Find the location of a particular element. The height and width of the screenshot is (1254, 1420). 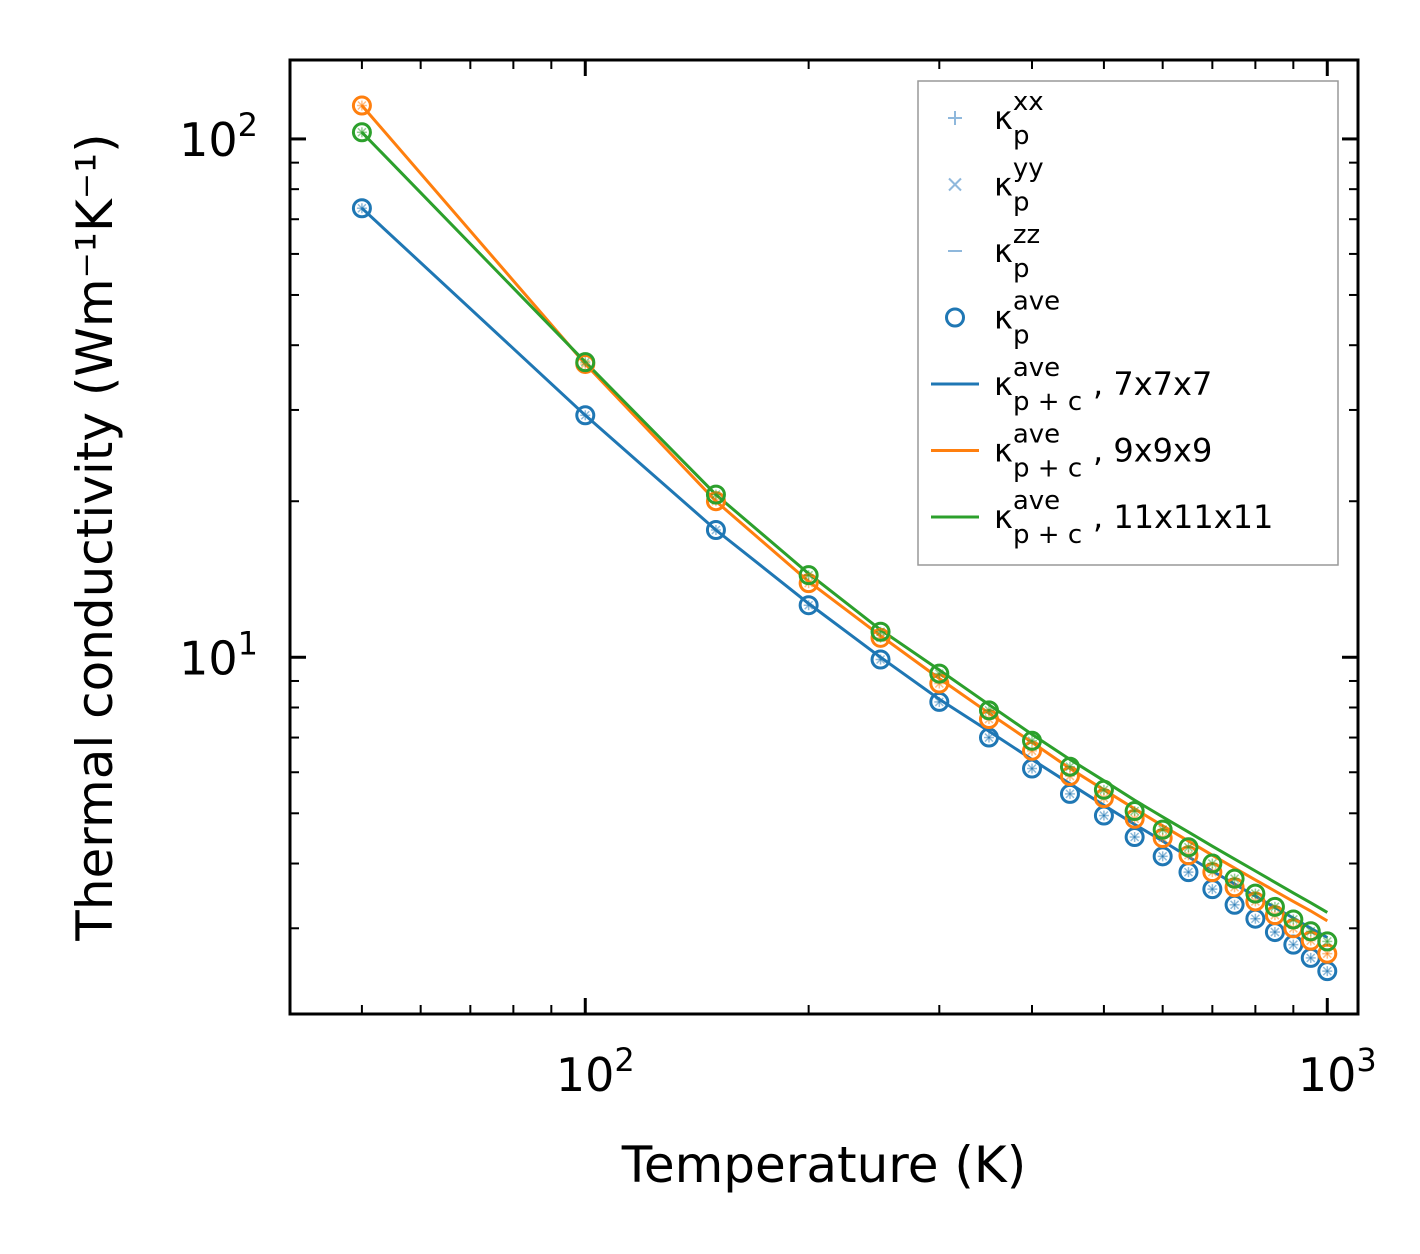

y-tick-label: 10² is located at coordinates (218, 136).